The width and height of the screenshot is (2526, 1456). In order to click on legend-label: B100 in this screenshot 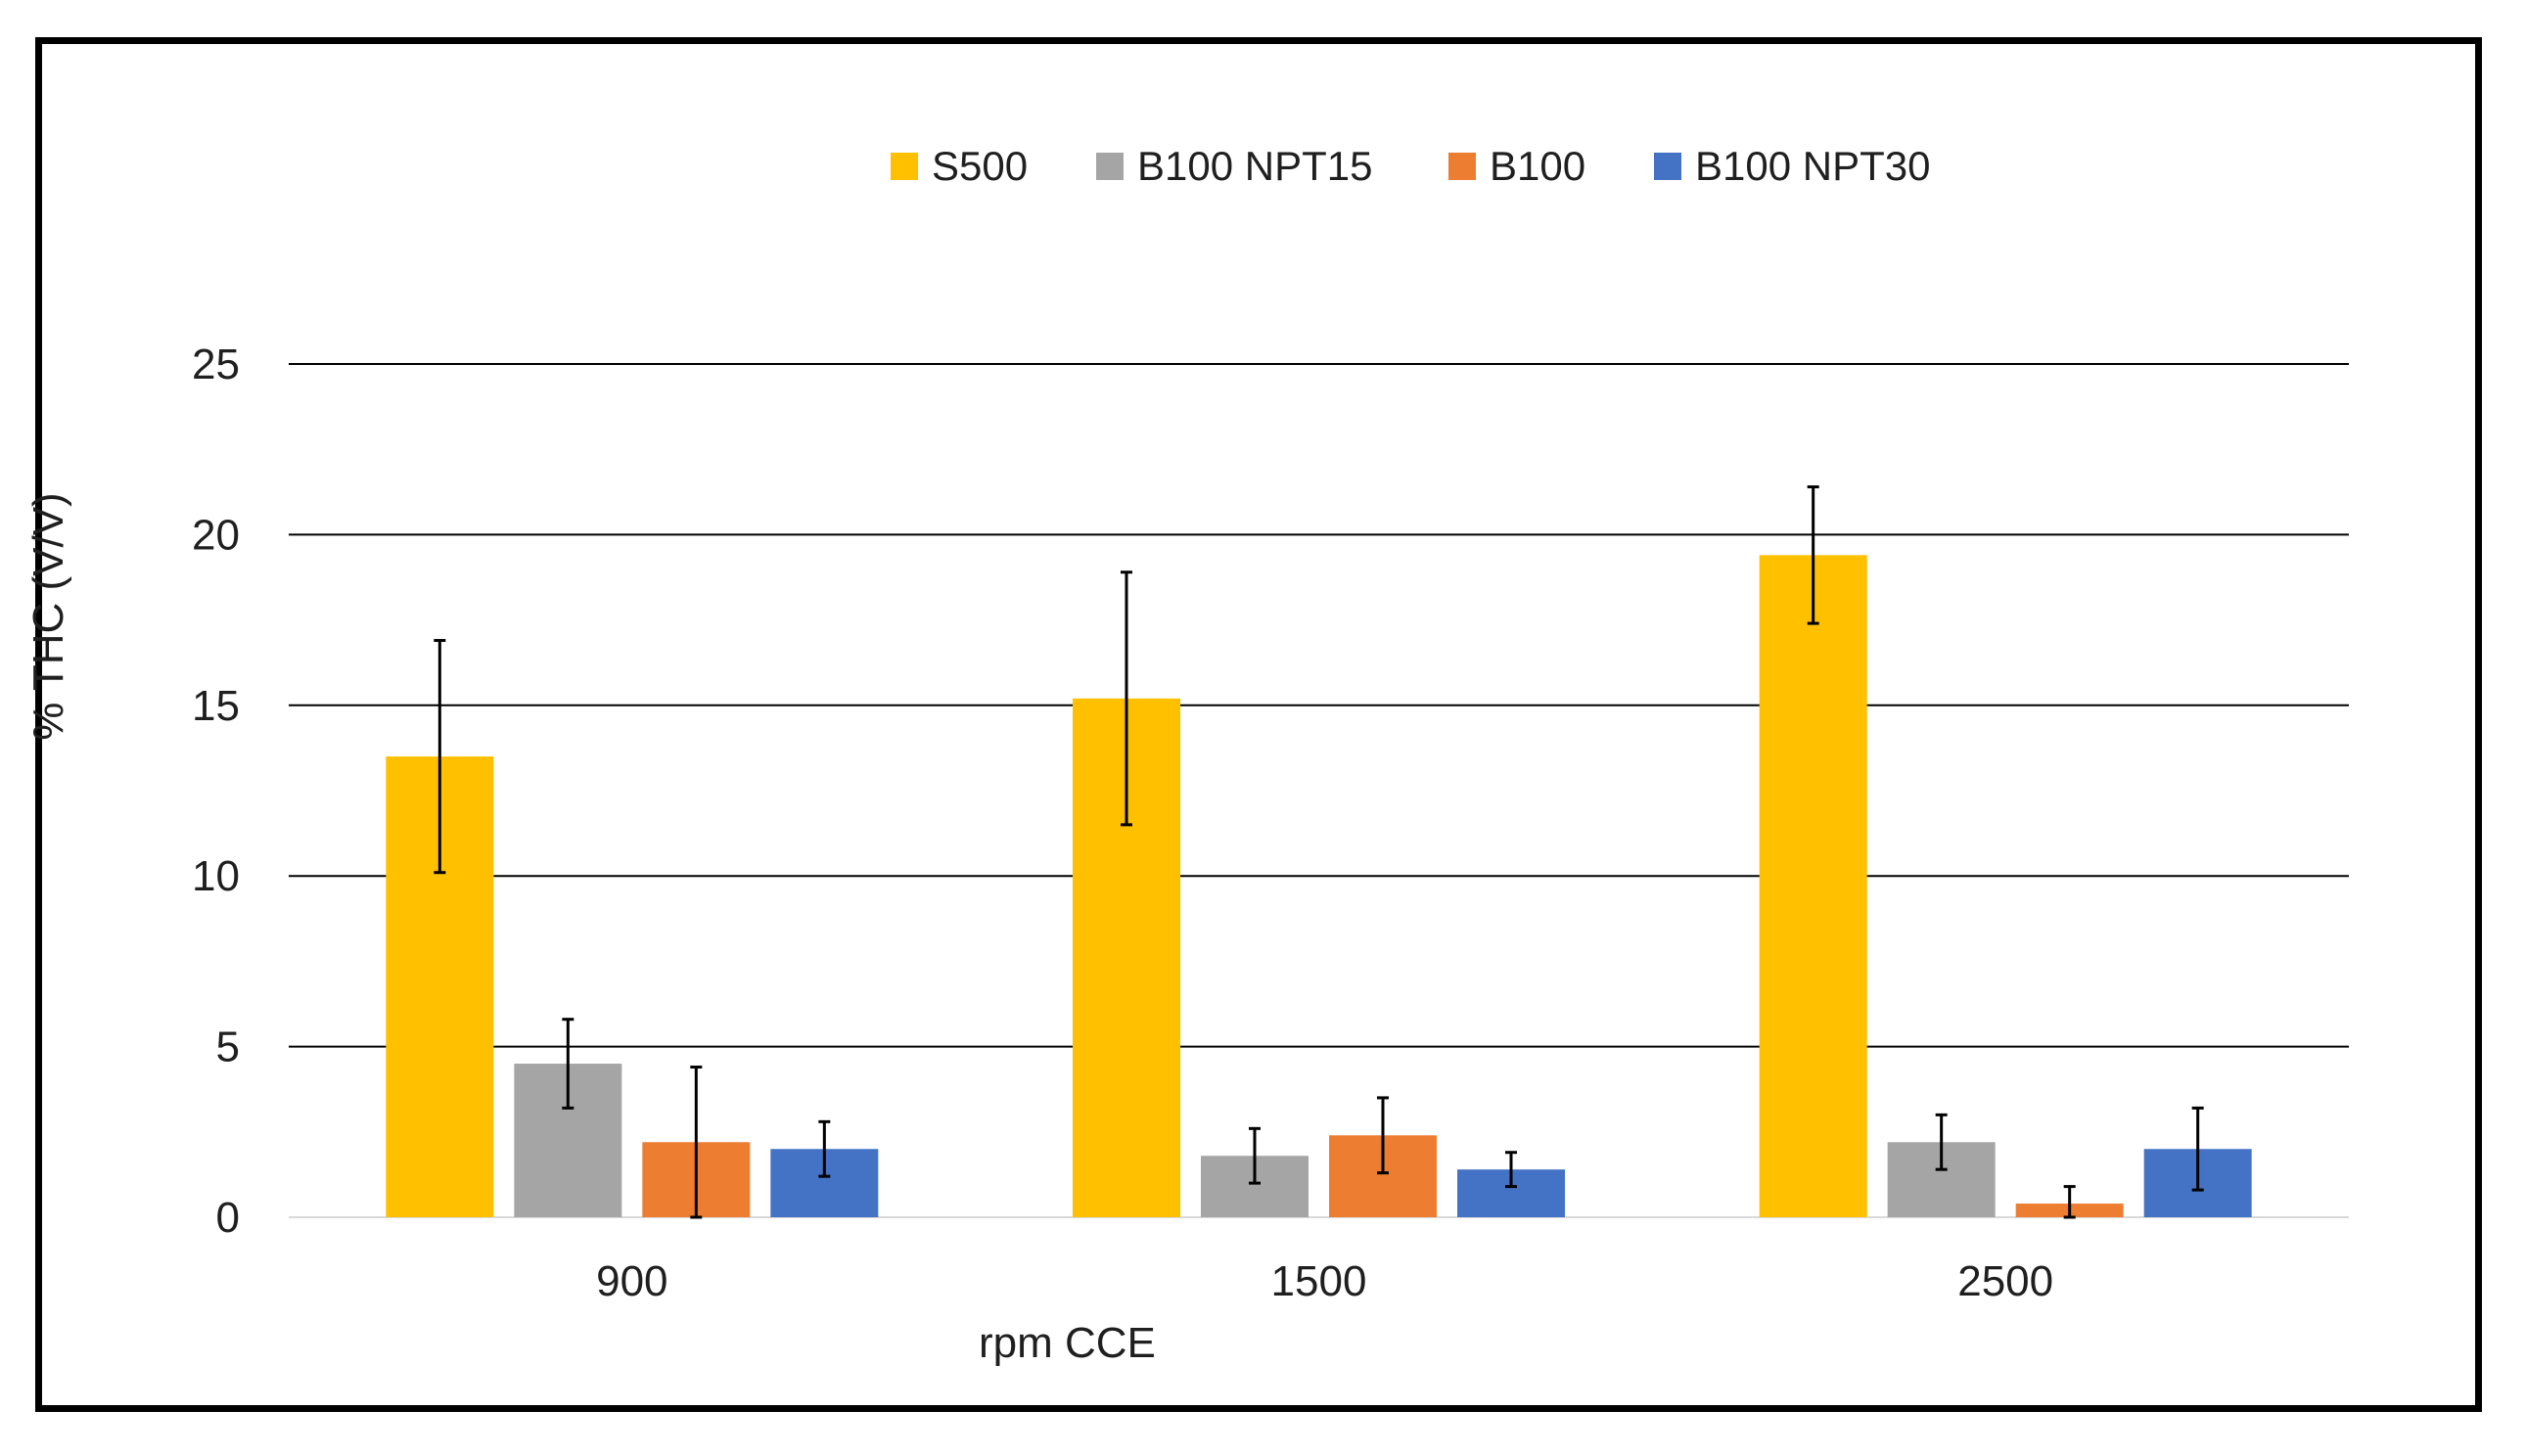, I will do `click(1538, 166)`.